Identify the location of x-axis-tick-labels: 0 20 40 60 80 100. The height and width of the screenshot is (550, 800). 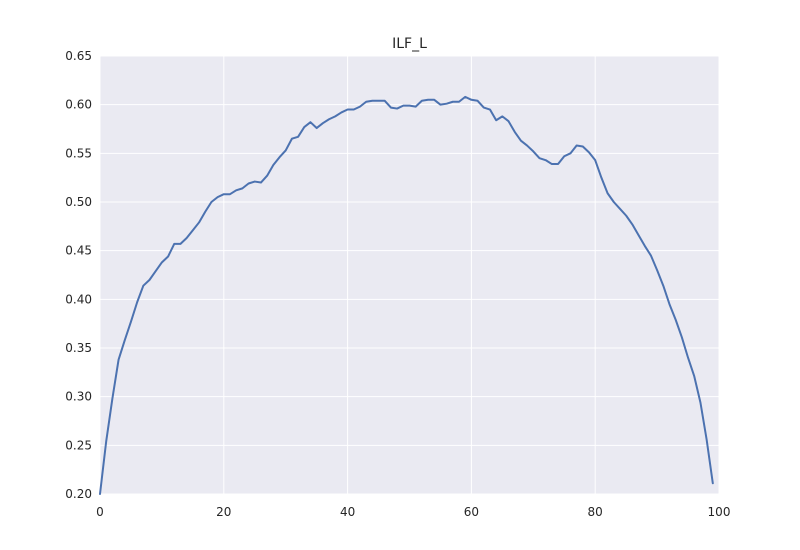
(413, 512).